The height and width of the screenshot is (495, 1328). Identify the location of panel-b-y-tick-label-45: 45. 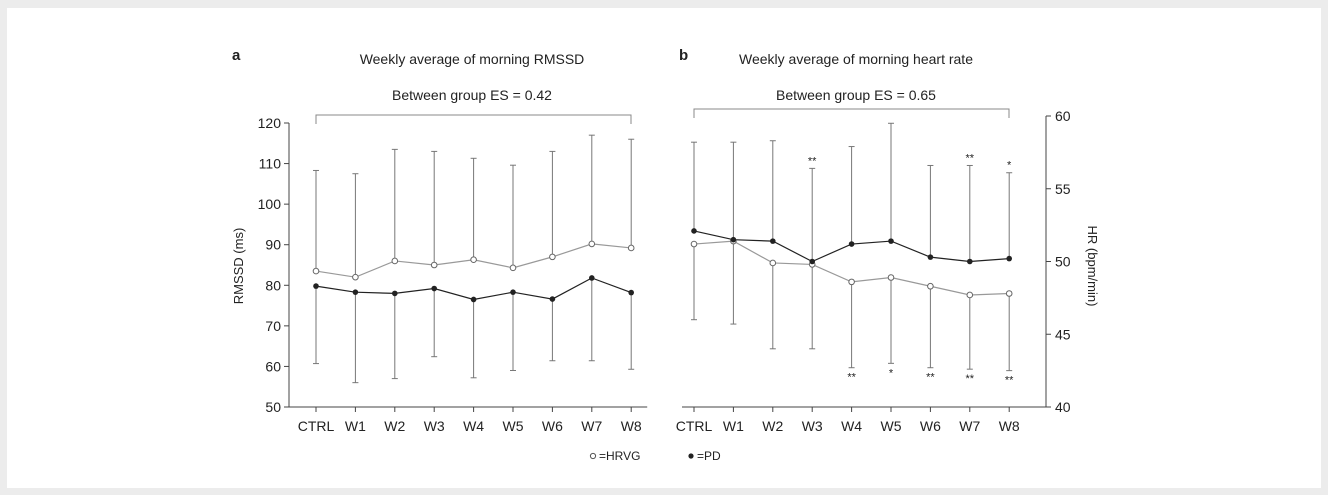
(1063, 334).